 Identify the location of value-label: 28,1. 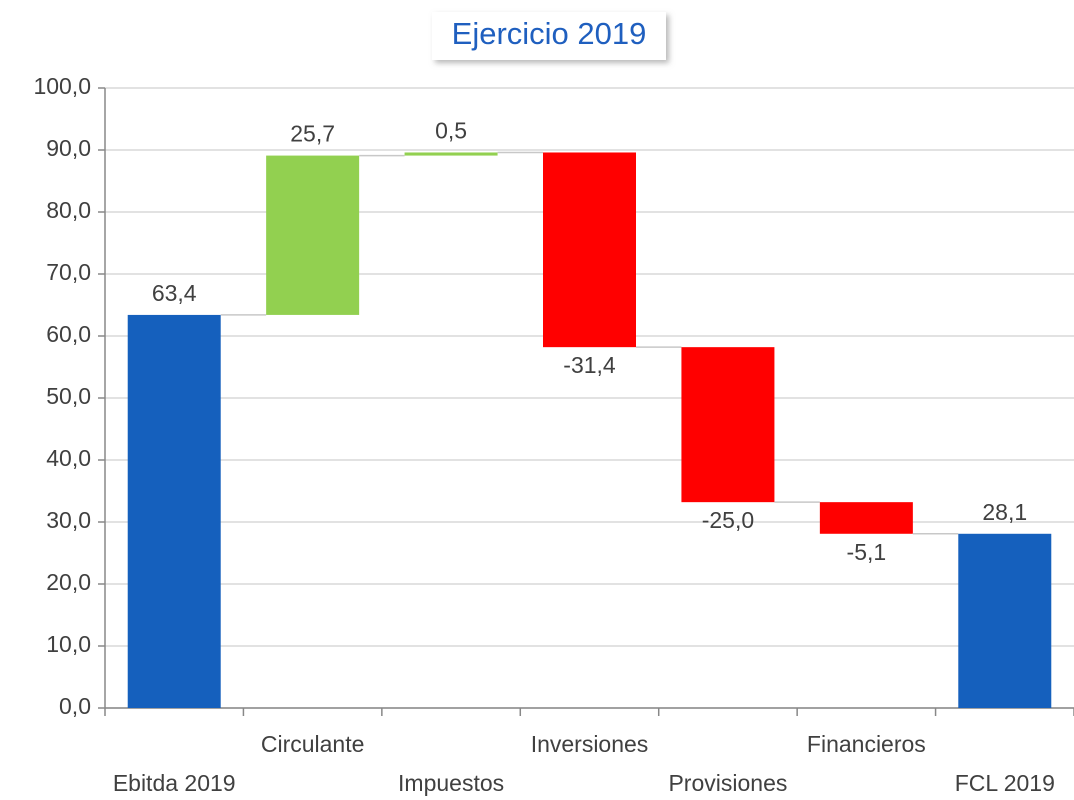
(1004, 512).